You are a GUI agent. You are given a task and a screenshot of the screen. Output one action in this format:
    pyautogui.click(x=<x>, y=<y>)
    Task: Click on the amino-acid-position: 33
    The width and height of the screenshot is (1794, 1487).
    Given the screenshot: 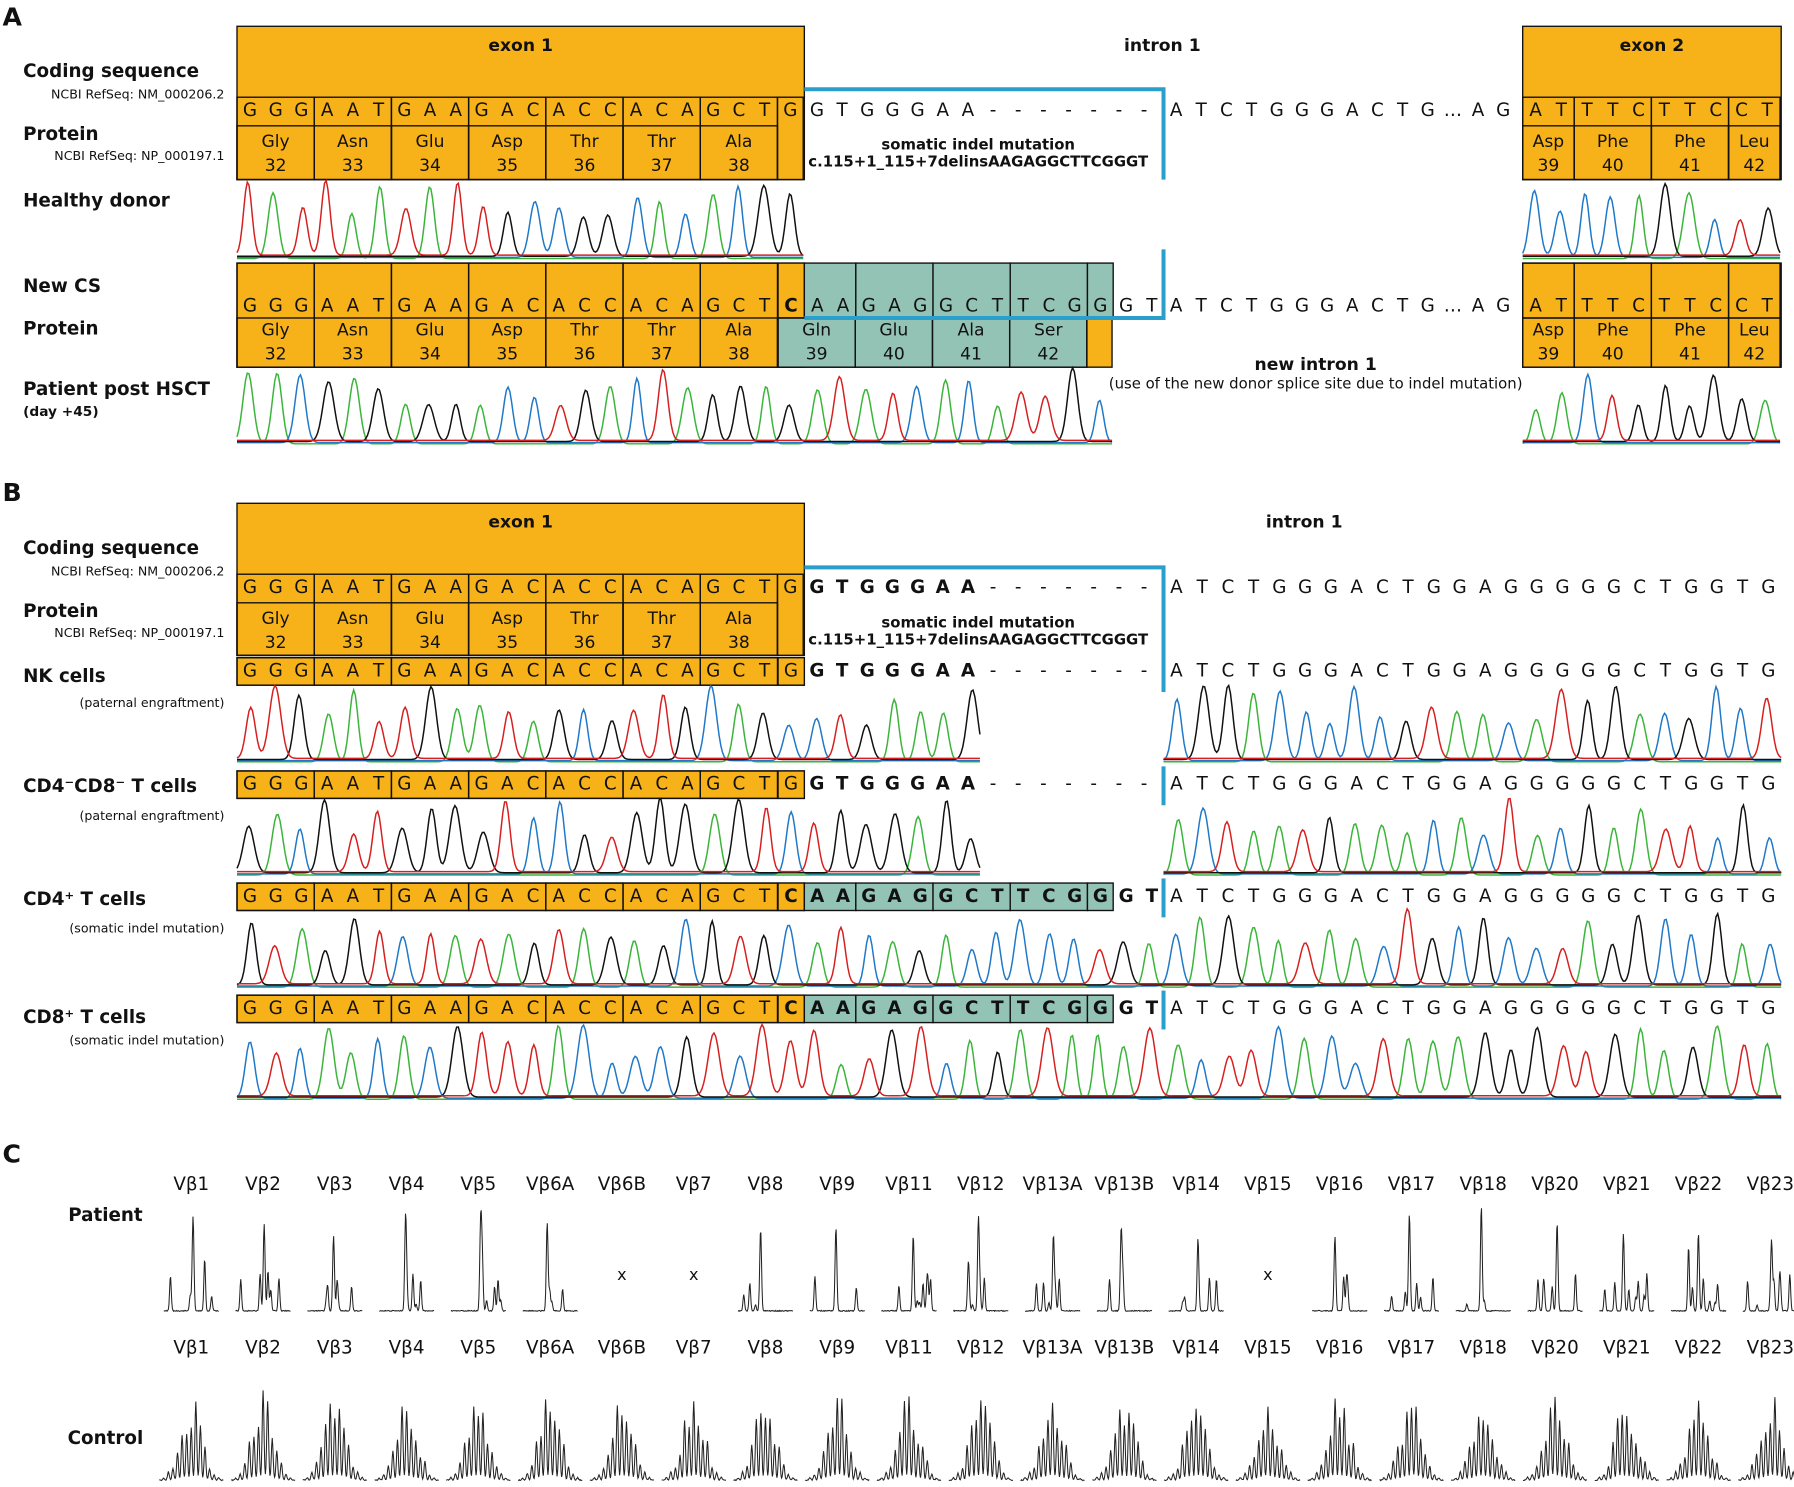 What is the action you would take?
    pyautogui.click(x=353, y=643)
    